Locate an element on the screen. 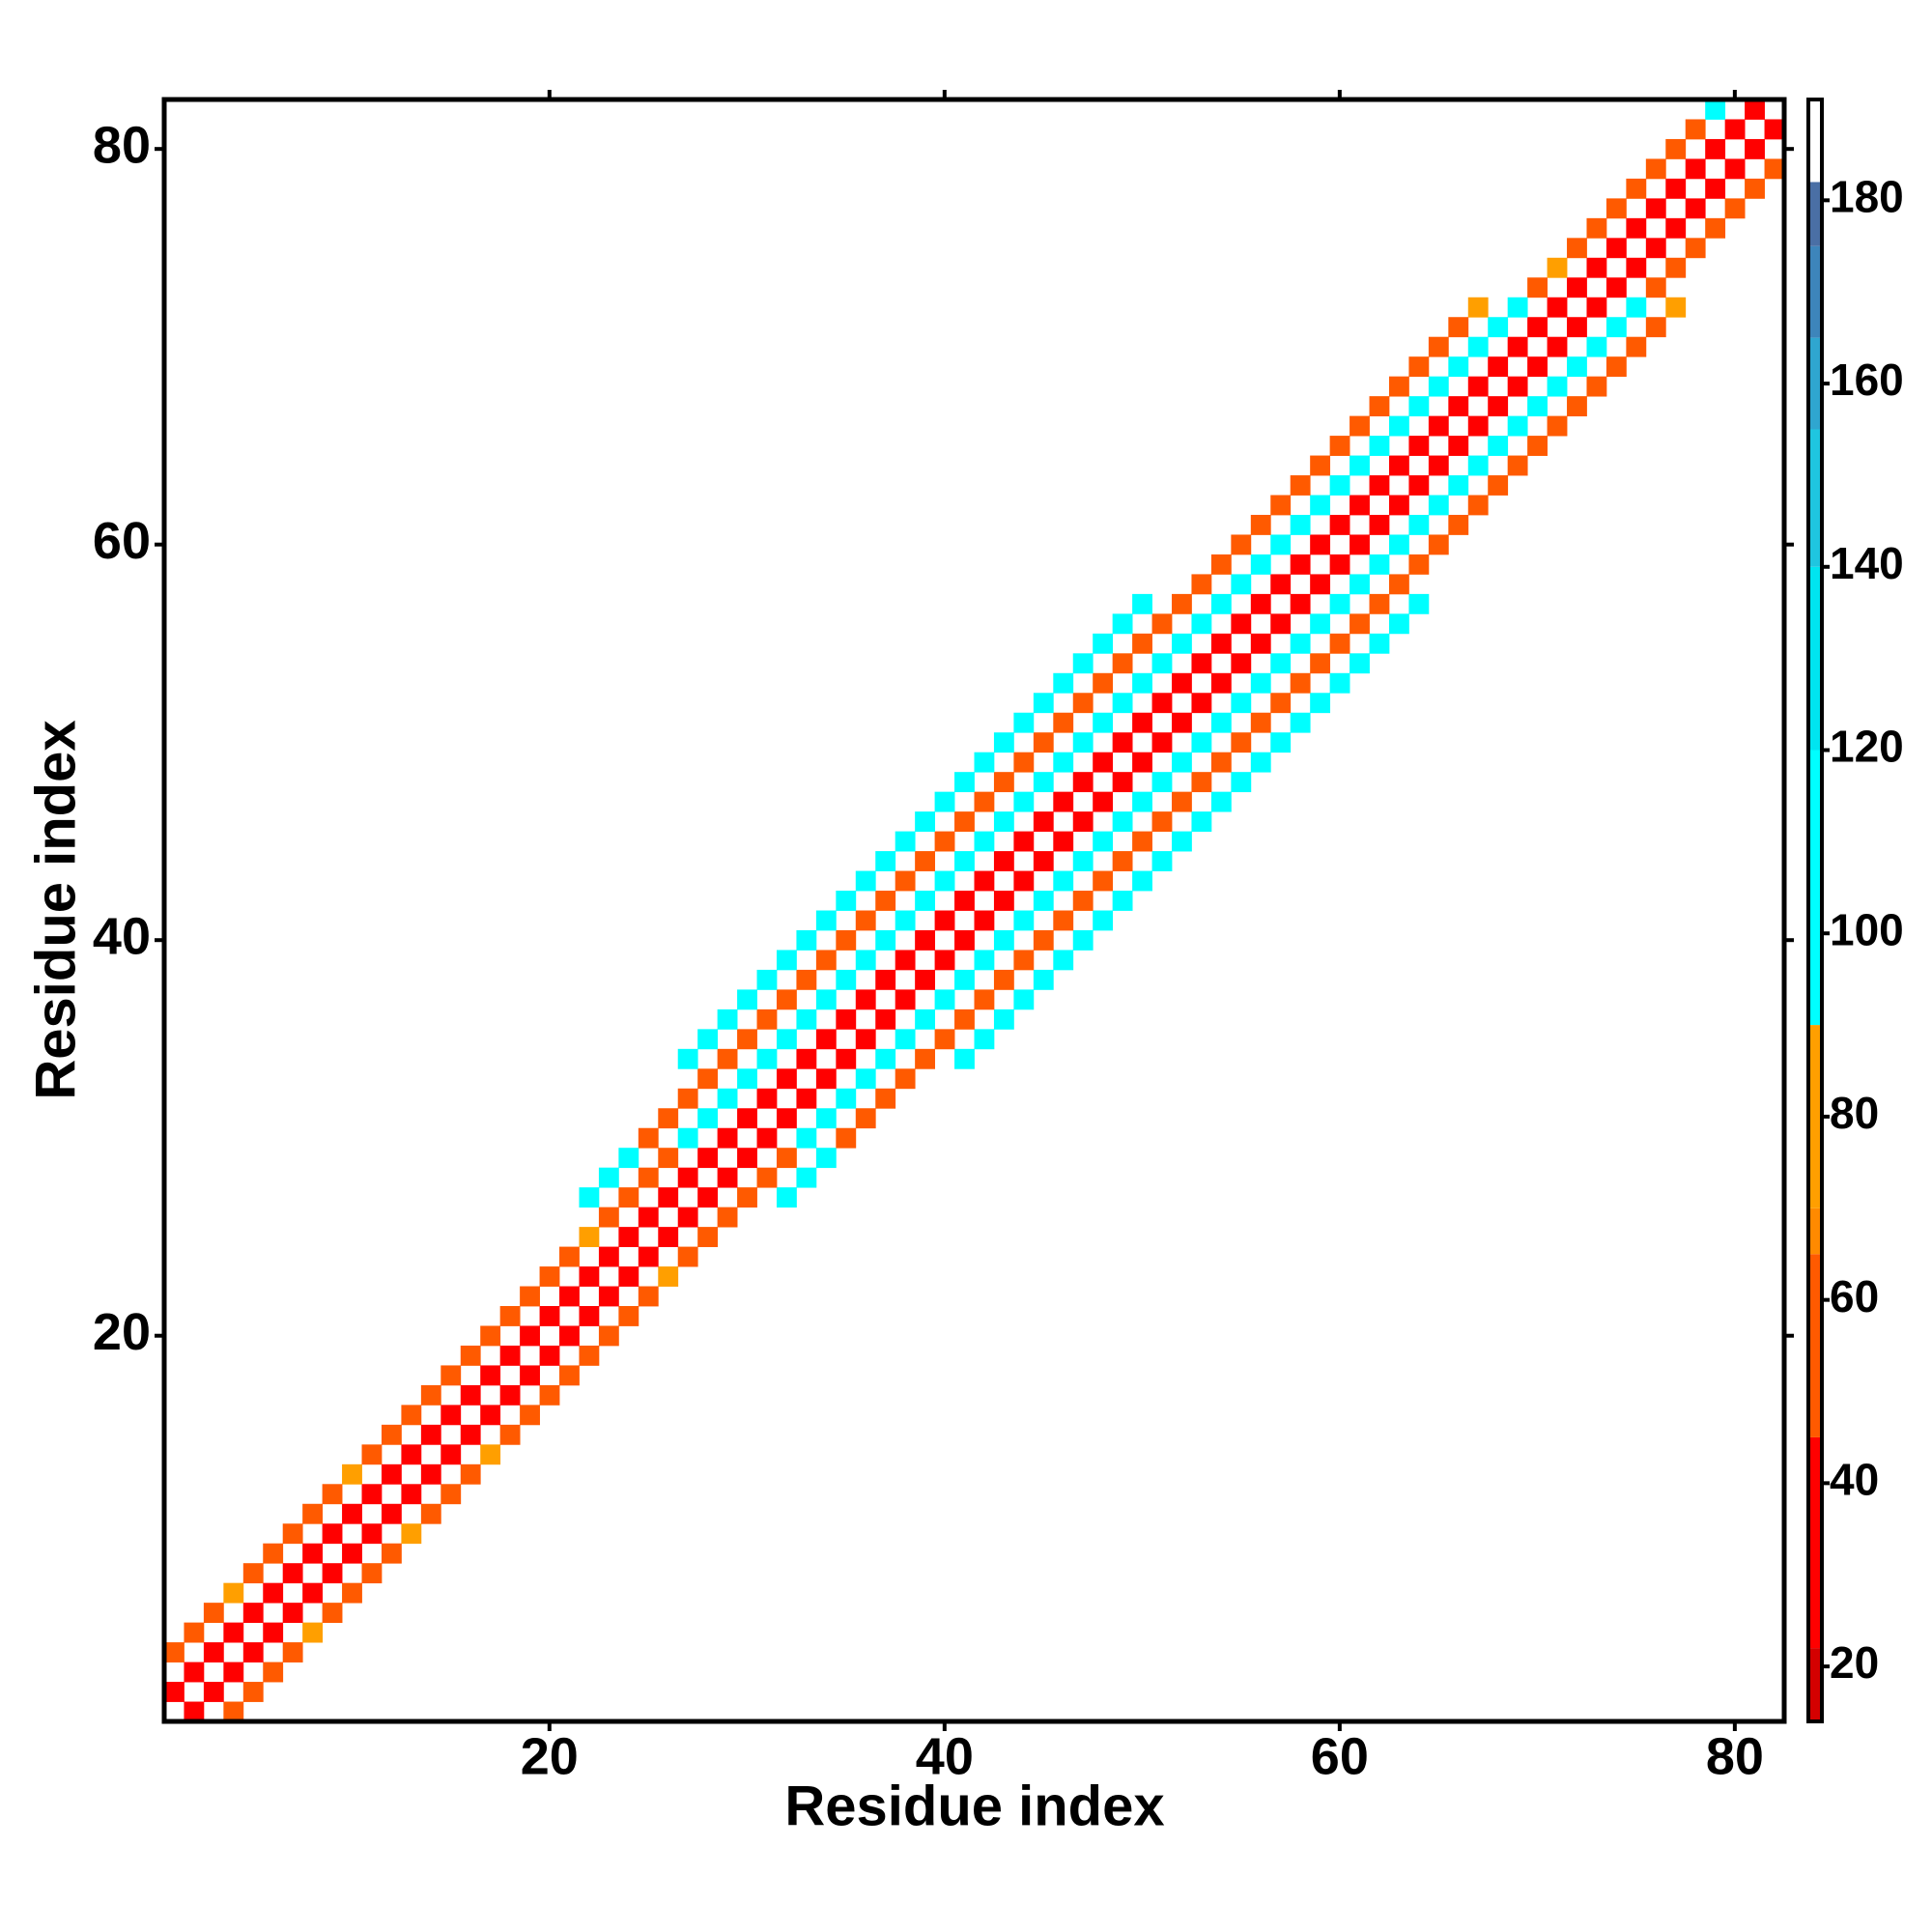 This screenshot has height=1932, width=1932. x-axis-title: Residue index is located at coordinates (974, 1806).